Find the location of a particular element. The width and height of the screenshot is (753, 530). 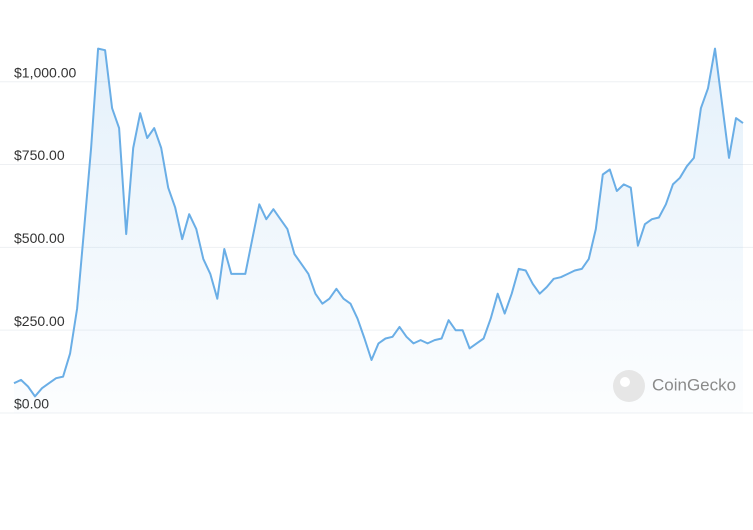

y-tick-label: $250.00 is located at coordinates (39, 321).